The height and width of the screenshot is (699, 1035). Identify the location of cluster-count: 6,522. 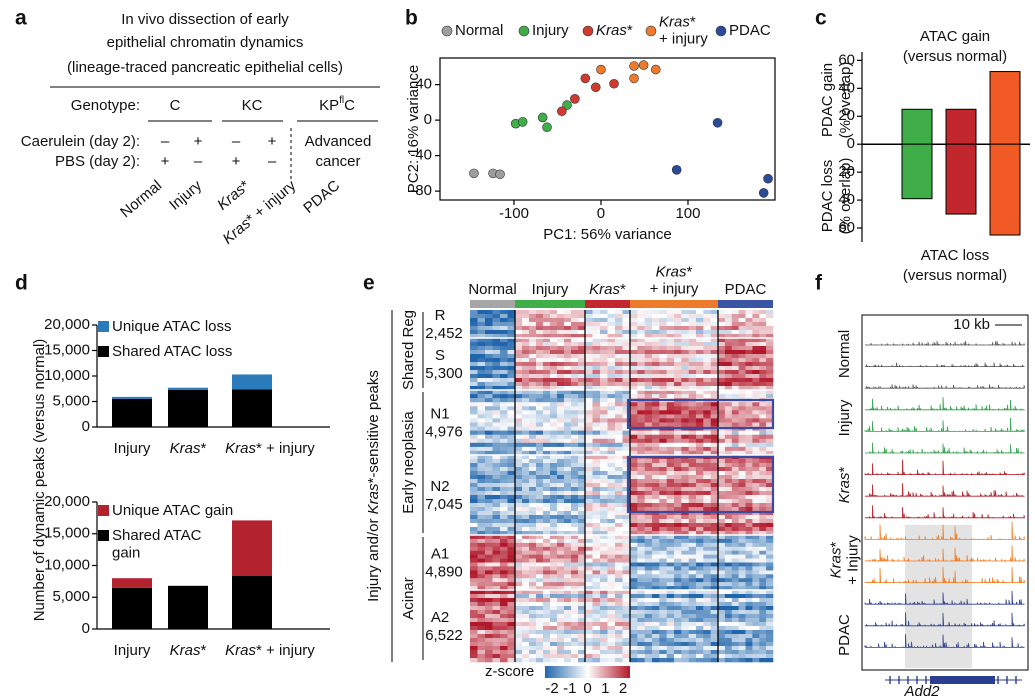
(444, 635).